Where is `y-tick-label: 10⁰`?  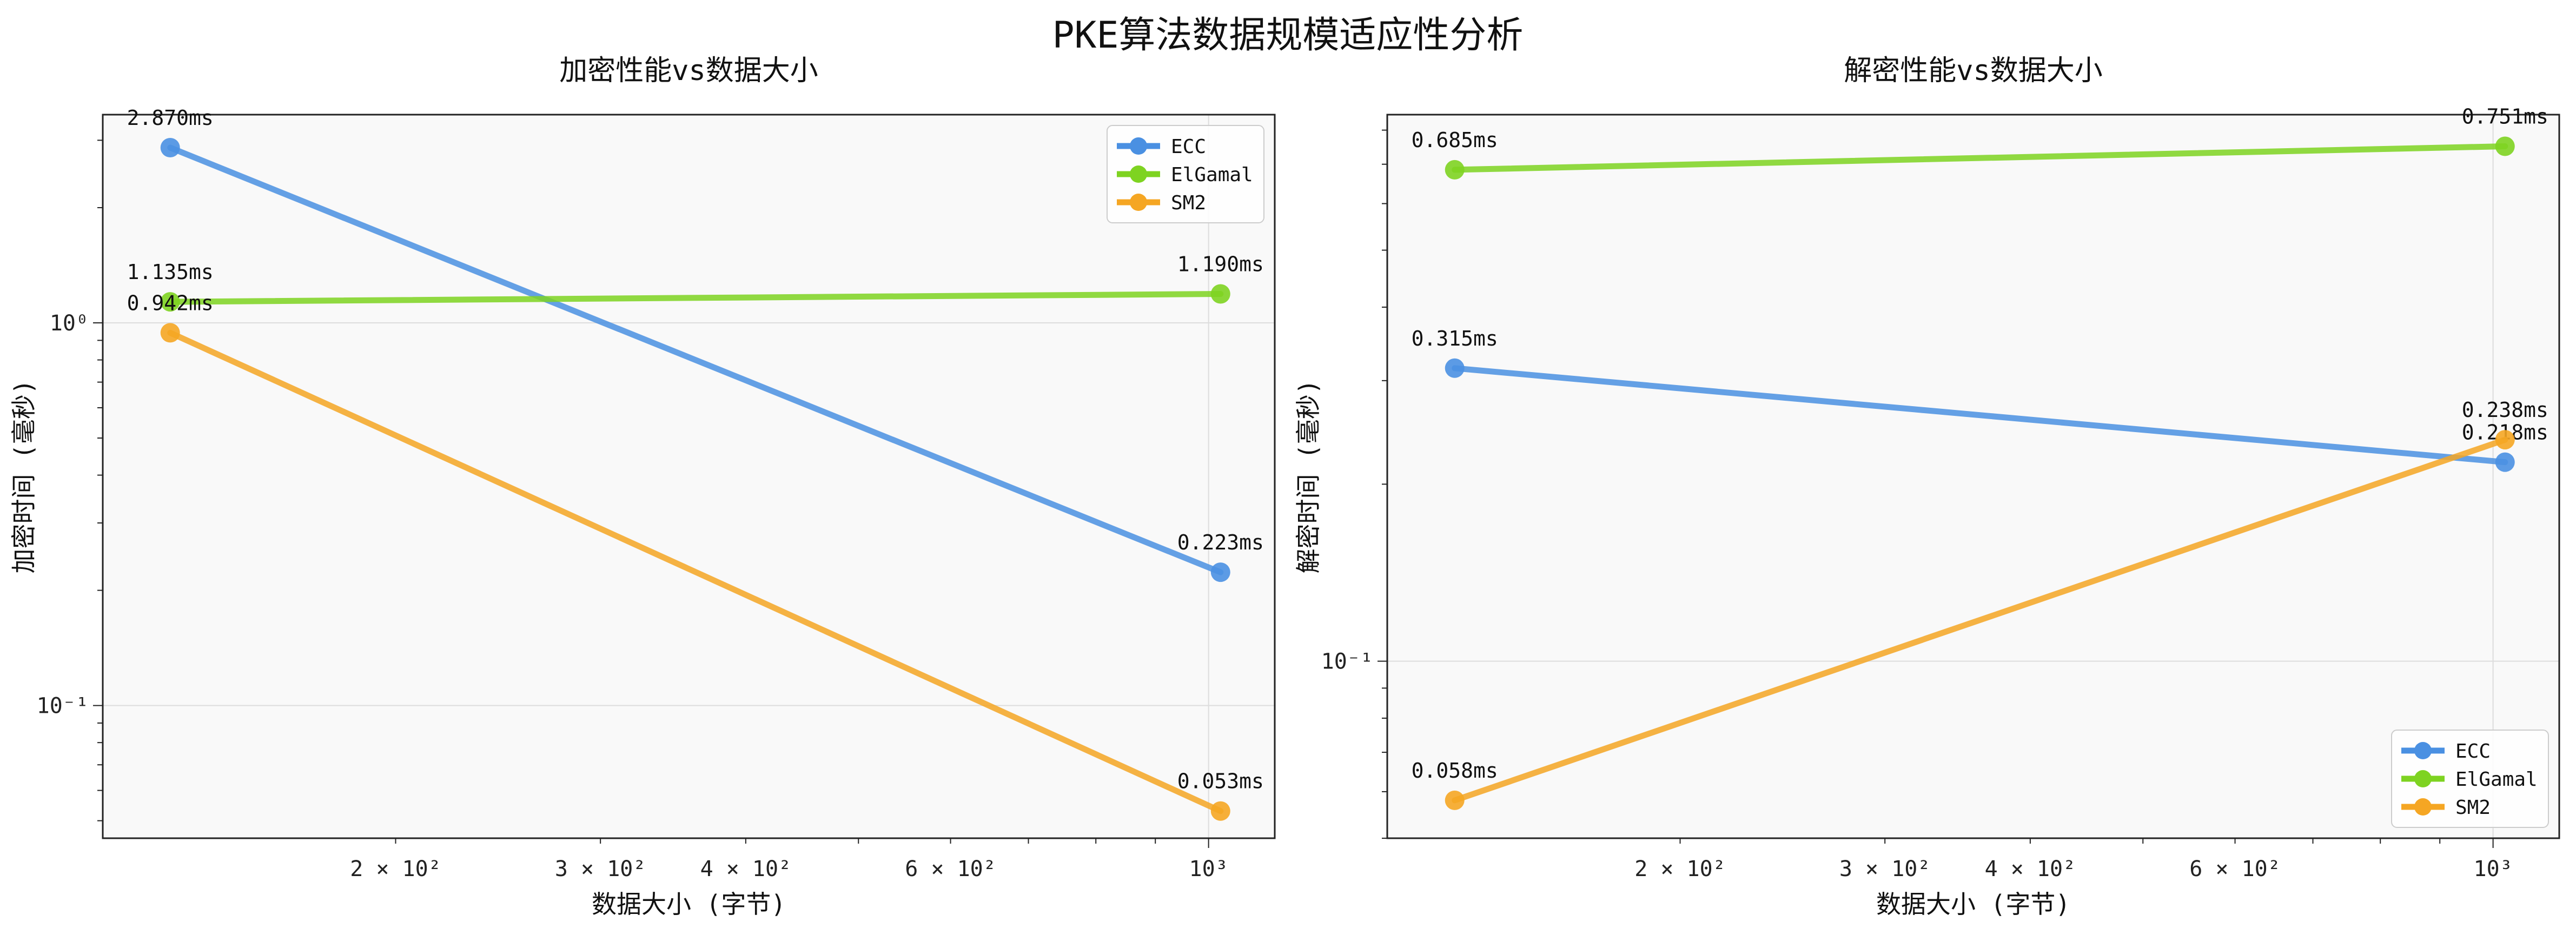 y-tick-label: 10⁰ is located at coordinates (69, 323).